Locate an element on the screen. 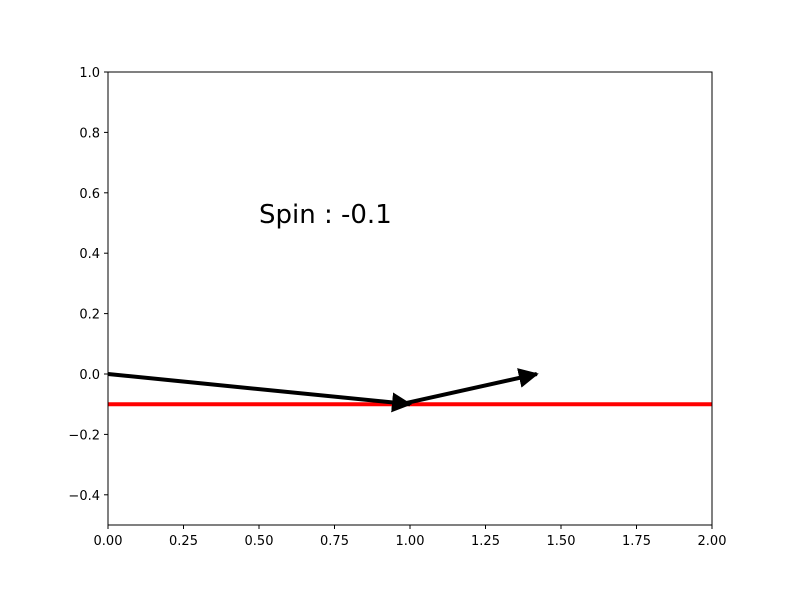 Image resolution: width=800 pixels, height=600 pixels. y-tick-label-6: 0.8 is located at coordinates (89, 133).